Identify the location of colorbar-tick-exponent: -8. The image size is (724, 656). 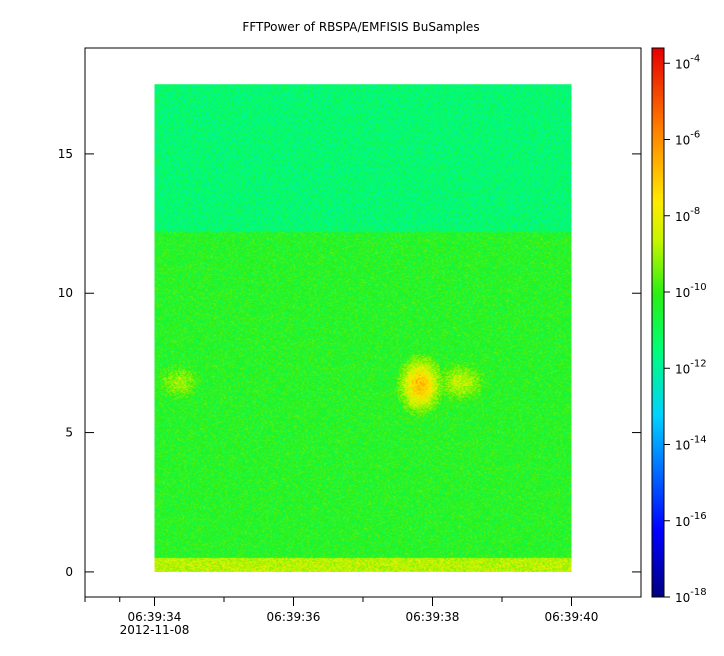
(695, 211).